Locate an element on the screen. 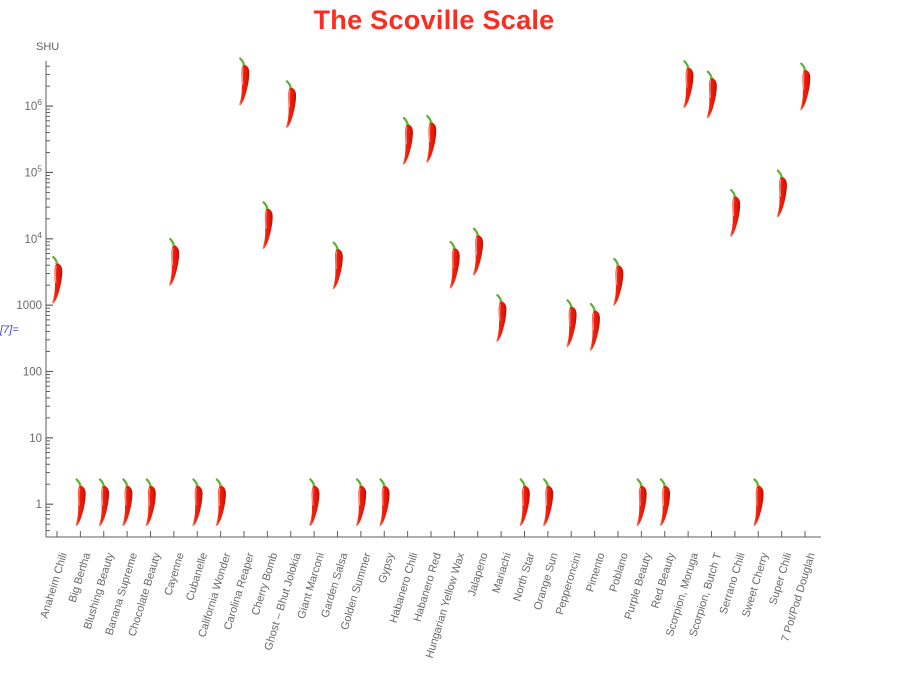 The image size is (908, 678). y-tick-label: 100 is located at coordinates (32, 373).